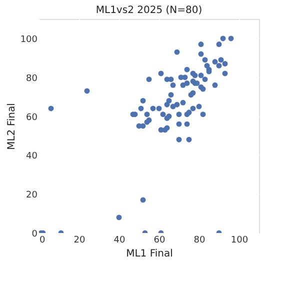 This screenshot has width=288, height=288. Describe the element at coordinates (149, 254) in the screenshot. I see `x-axis-title: ML1 Final` at that location.